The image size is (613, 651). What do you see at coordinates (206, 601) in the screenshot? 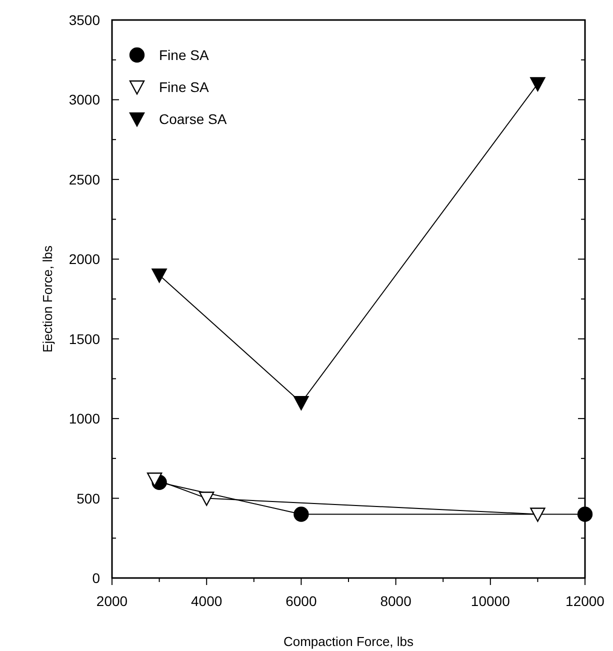
I see `x-tick-label: 4000` at bounding box center [206, 601].